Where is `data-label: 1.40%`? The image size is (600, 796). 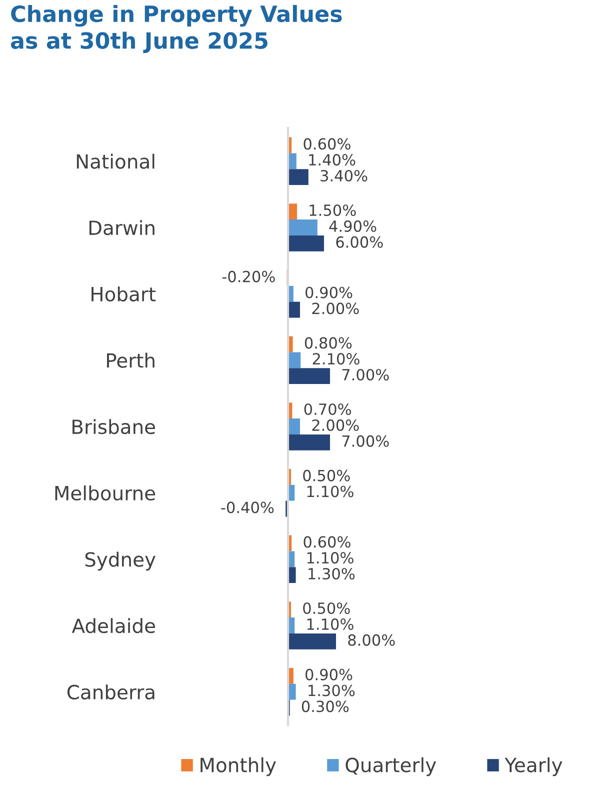 data-label: 1.40% is located at coordinates (332, 160).